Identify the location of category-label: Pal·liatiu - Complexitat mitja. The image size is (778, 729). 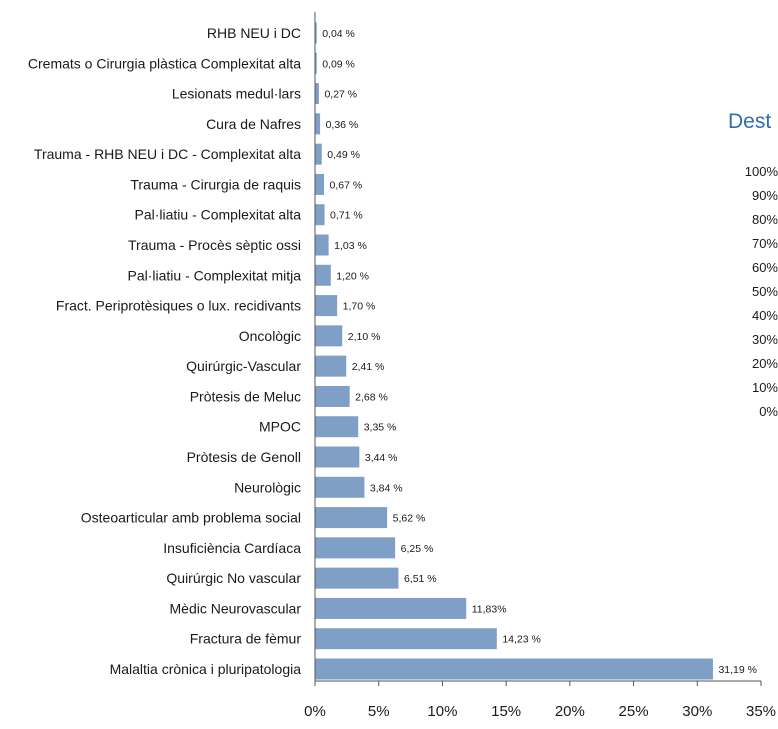
(215, 275).